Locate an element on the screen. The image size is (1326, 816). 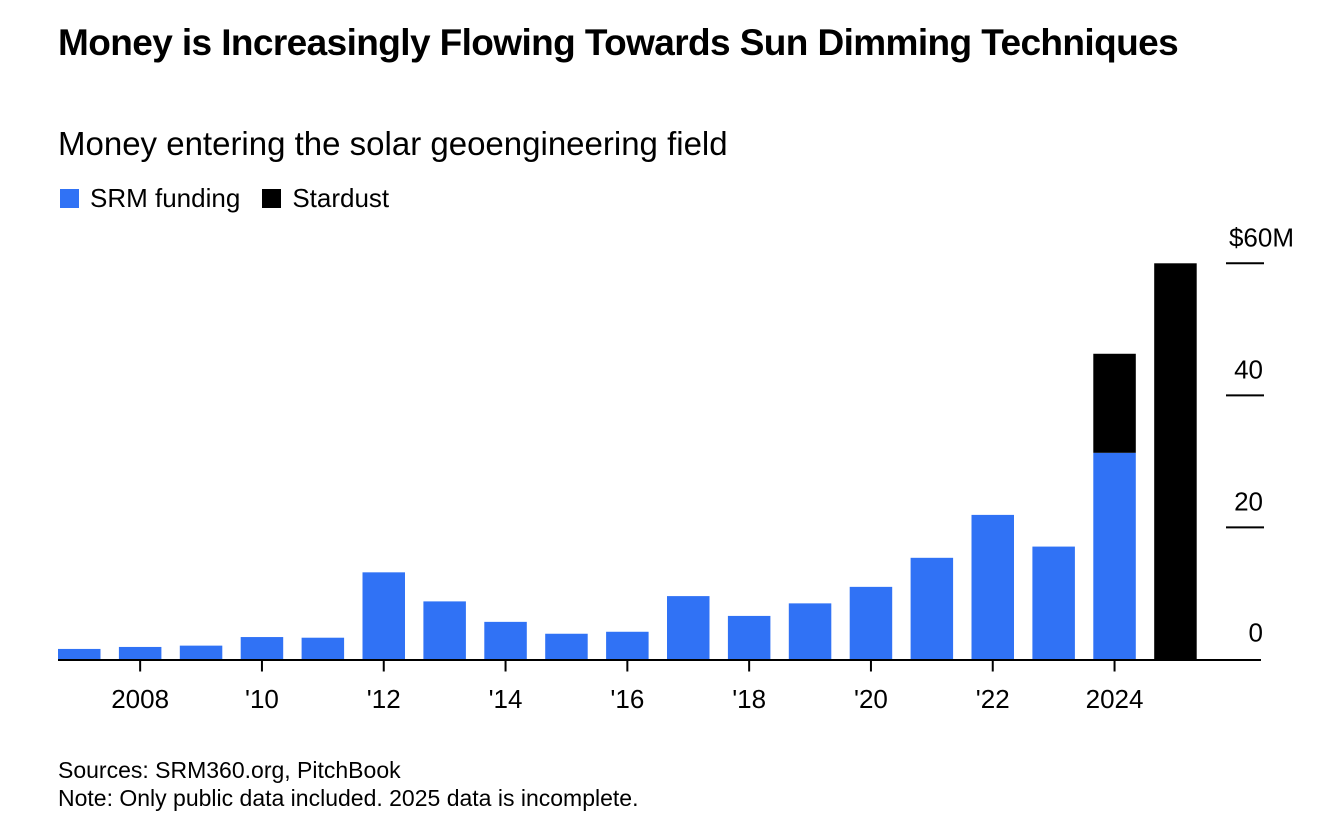
bar-srm-funding-2024 is located at coordinates (1114, 556).